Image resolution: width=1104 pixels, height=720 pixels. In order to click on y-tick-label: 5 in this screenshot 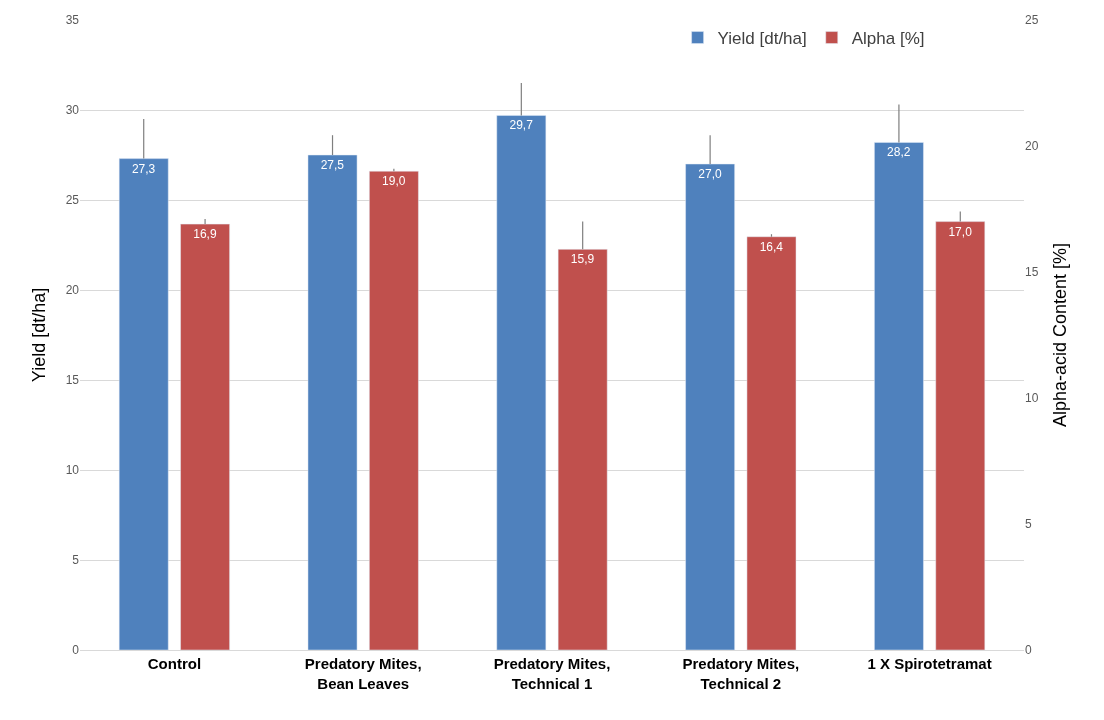, I will do `click(76, 560)`.